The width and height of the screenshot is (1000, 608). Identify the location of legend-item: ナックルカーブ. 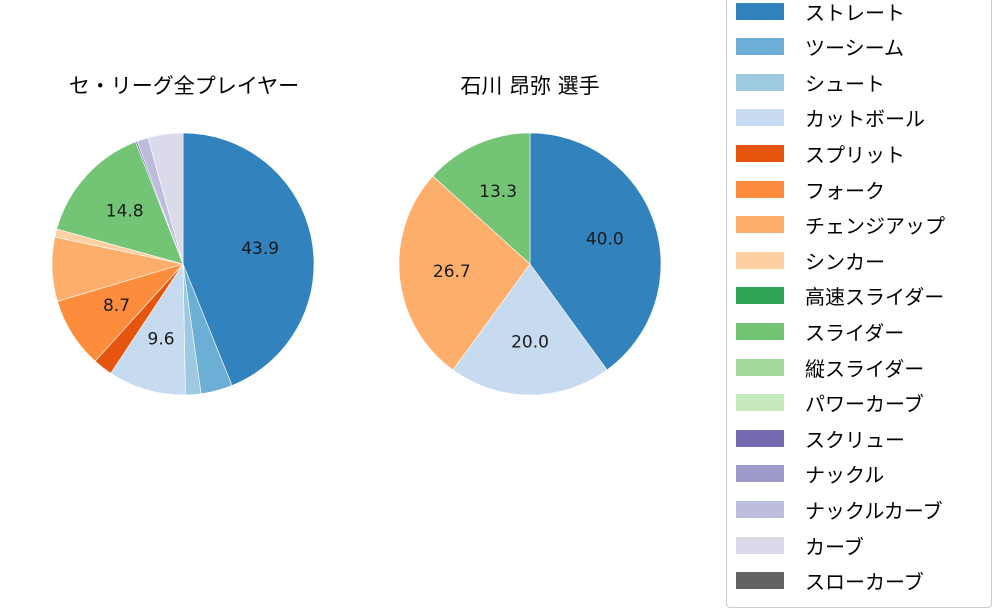
(839, 510).